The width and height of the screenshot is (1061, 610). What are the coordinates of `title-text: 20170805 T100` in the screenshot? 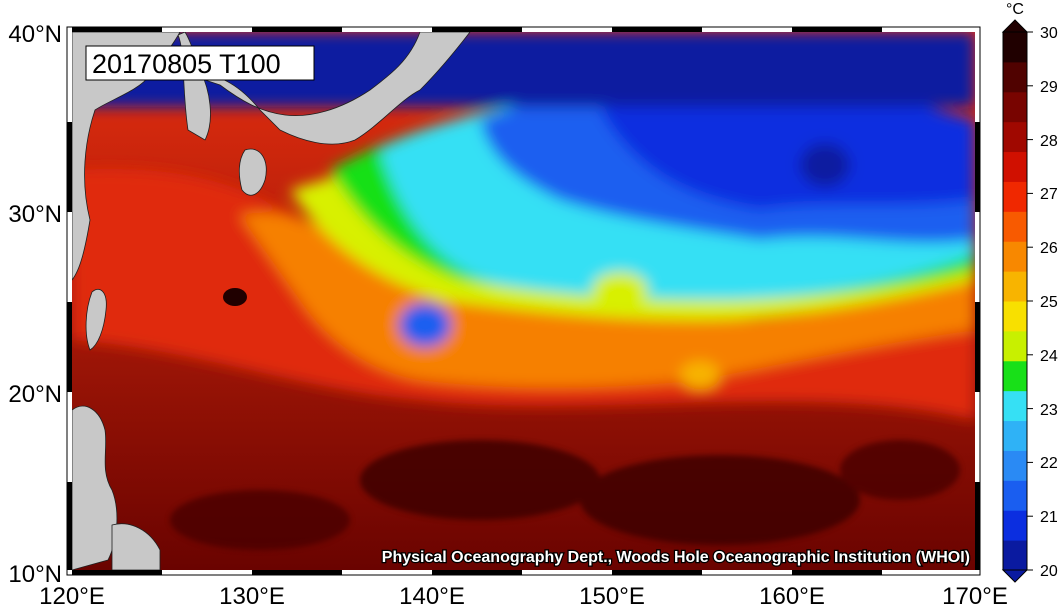 It's located at (186, 64).